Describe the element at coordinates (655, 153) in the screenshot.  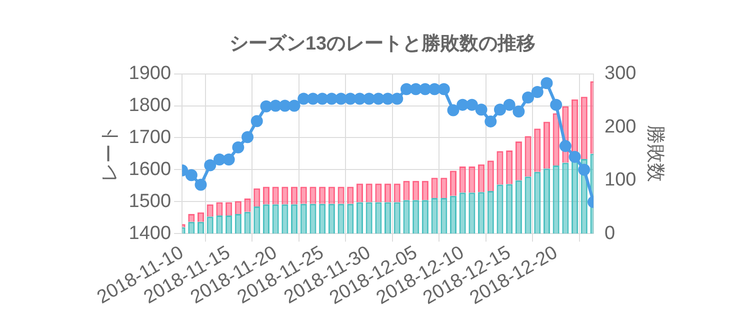
I see `y2-axis-title: 勝敗数` at that location.